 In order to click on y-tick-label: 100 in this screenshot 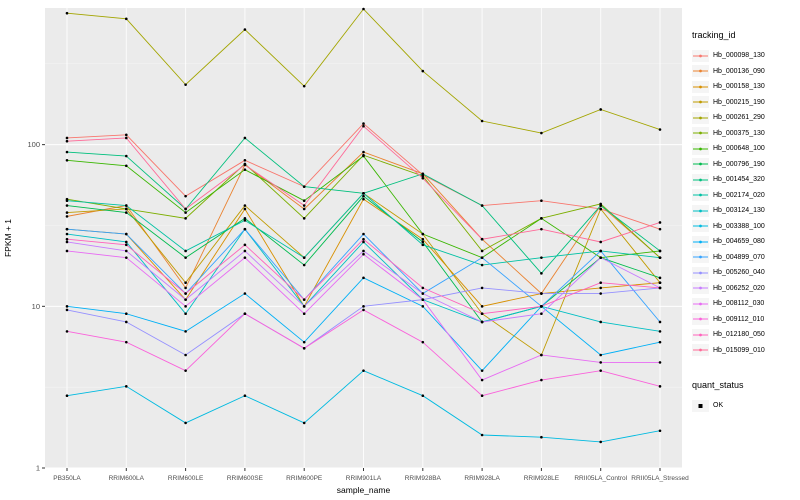, I will do `click(33, 144)`.